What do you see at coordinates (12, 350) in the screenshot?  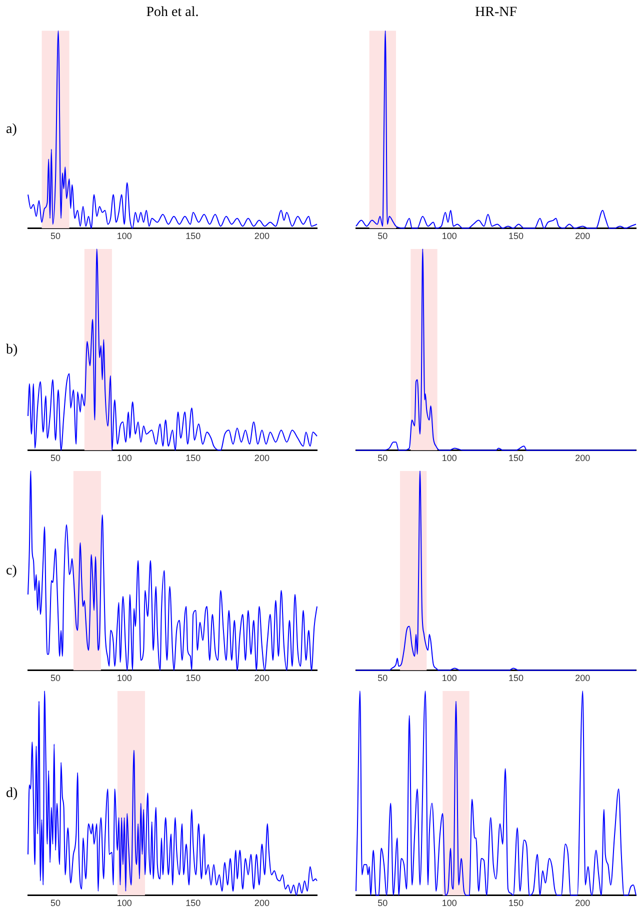 I see `y-axis-title: b)` at bounding box center [12, 350].